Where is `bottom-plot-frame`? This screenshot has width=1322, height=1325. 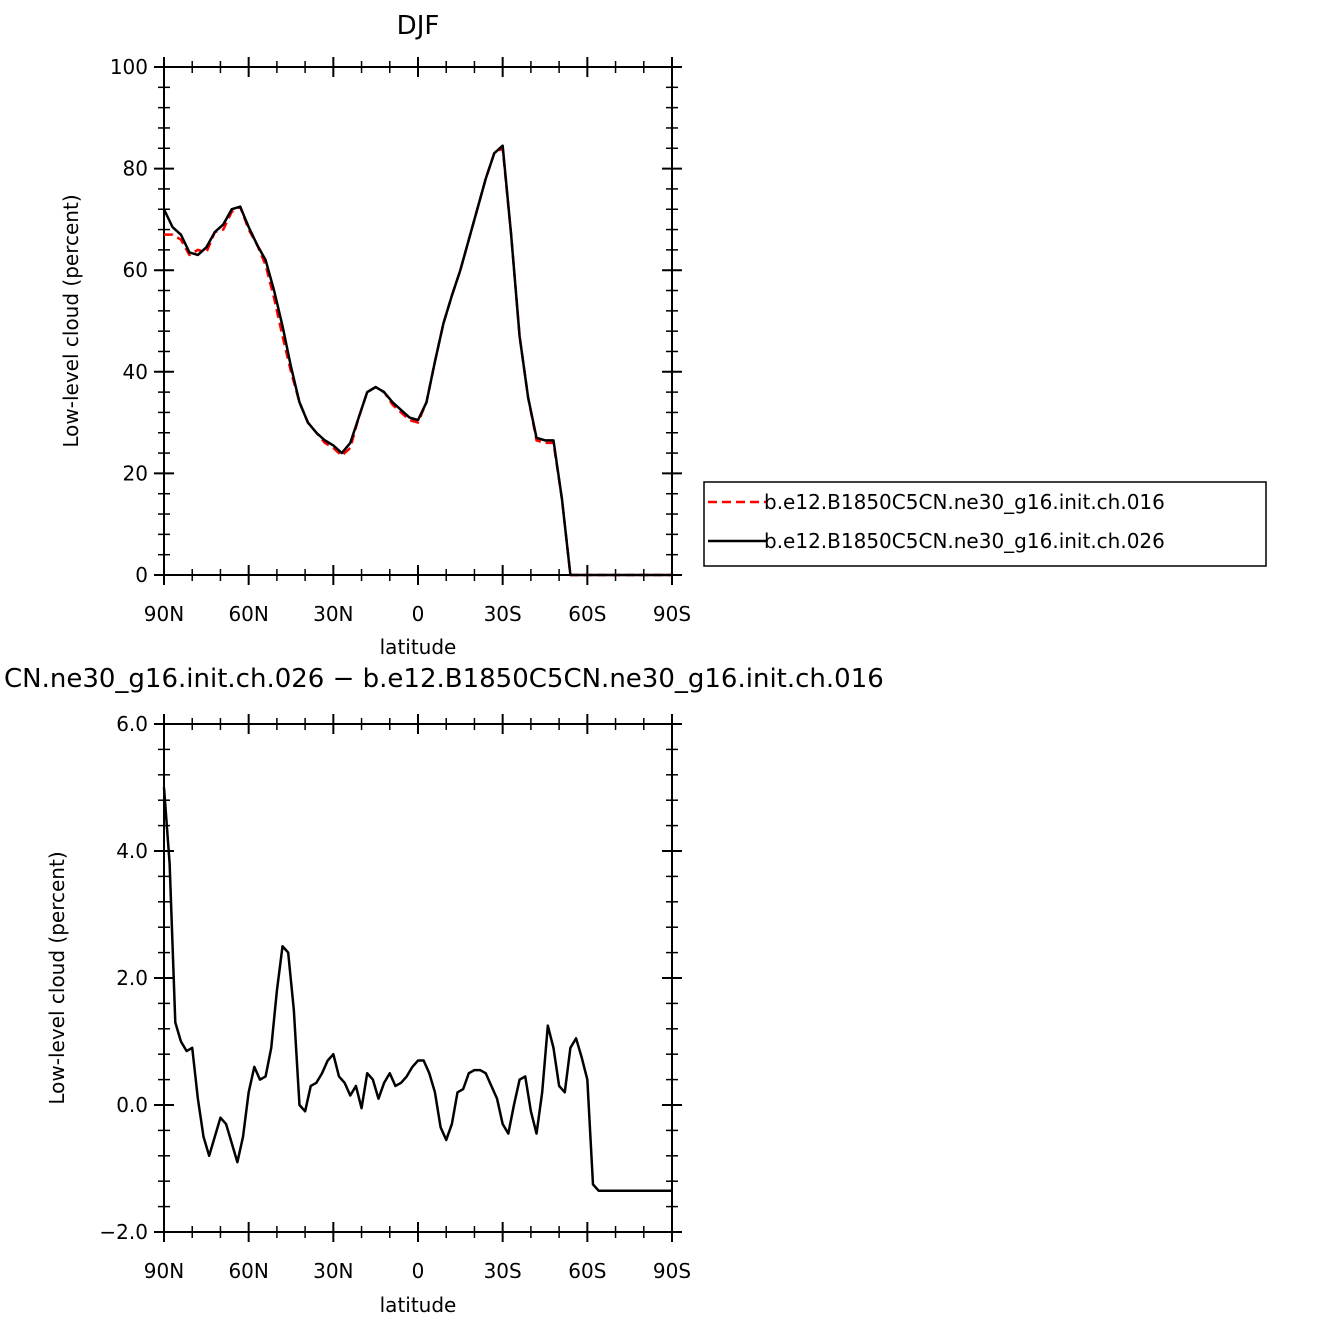
bottom-plot-frame is located at coordinates (418, 978).